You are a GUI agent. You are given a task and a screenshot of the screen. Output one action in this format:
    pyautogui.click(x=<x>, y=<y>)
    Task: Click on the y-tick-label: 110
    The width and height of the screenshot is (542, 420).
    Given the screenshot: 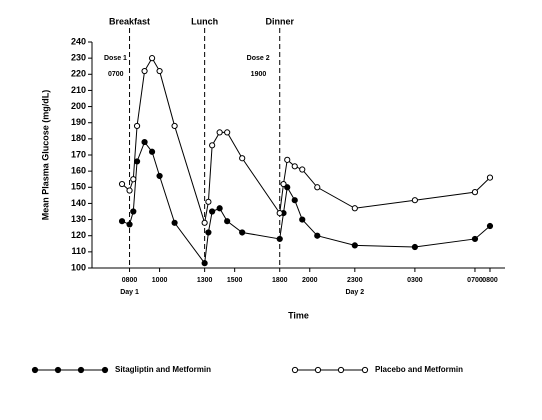 What is the action you would take?
    pyautogui.click(x=78, y=251)
    